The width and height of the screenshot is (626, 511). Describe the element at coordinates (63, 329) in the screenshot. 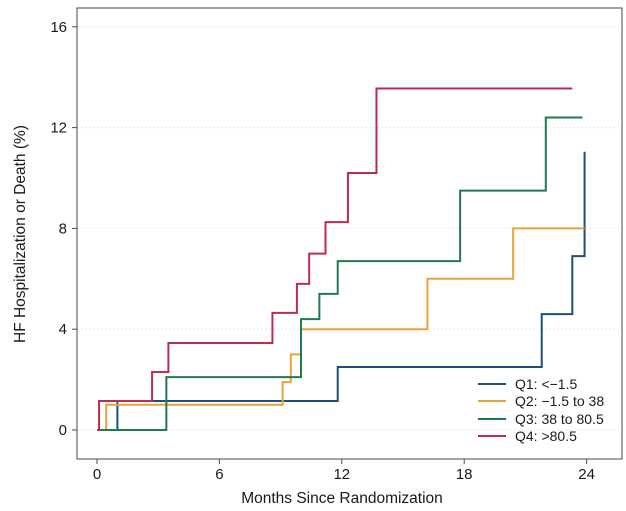

I see `y-tick-label-4: 4` at that location.